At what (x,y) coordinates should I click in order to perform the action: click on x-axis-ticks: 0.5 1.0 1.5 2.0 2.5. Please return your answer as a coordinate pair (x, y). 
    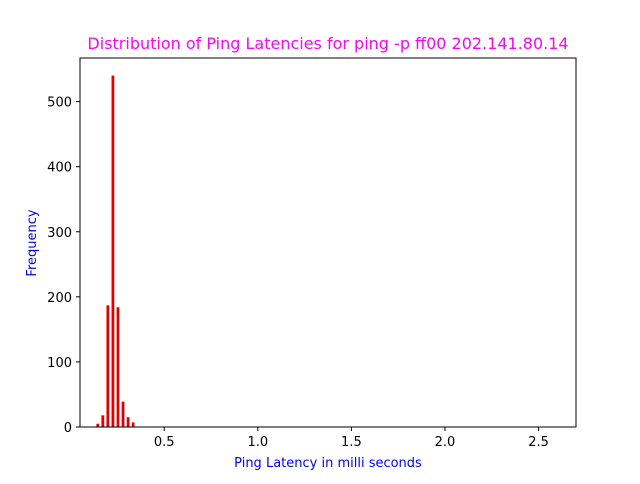
    Looking at the image, I should click on (351, 438).